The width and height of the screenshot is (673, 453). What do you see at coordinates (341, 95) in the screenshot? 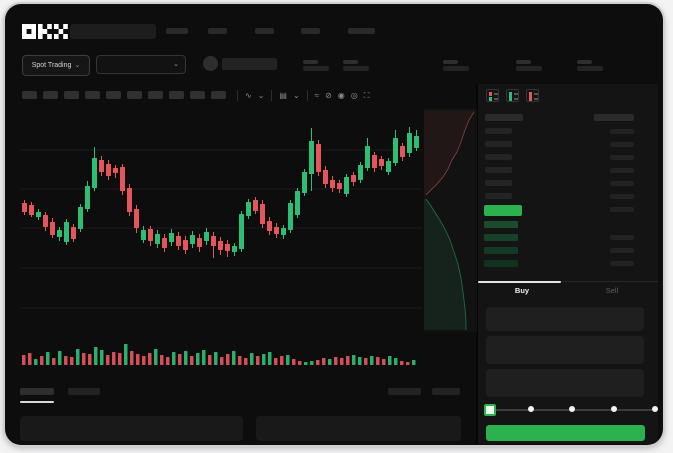
I see `camera-icon: ◉` at bounding box center [341, 95].